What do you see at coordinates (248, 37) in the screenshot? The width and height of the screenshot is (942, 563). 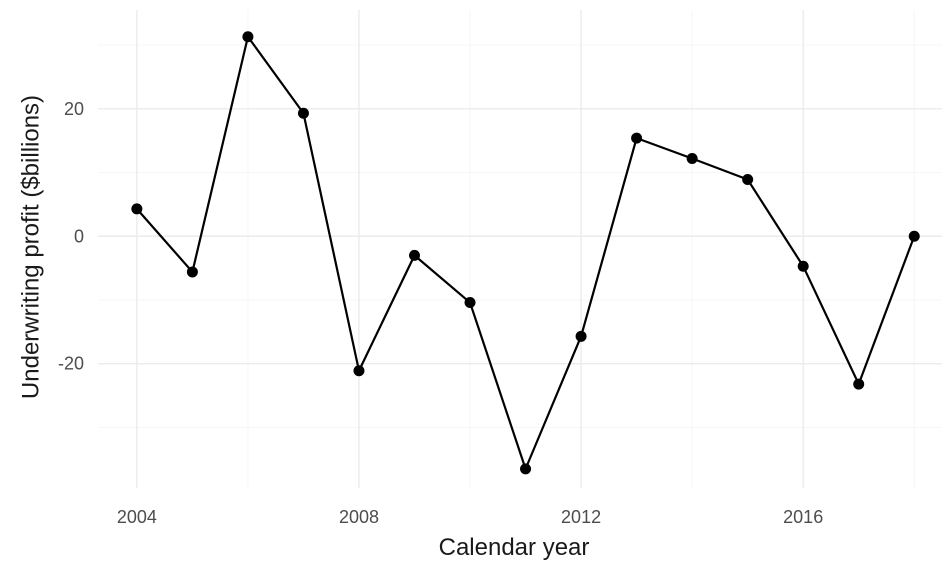 I see `data-point-2006` at bounding box center [248, 37].